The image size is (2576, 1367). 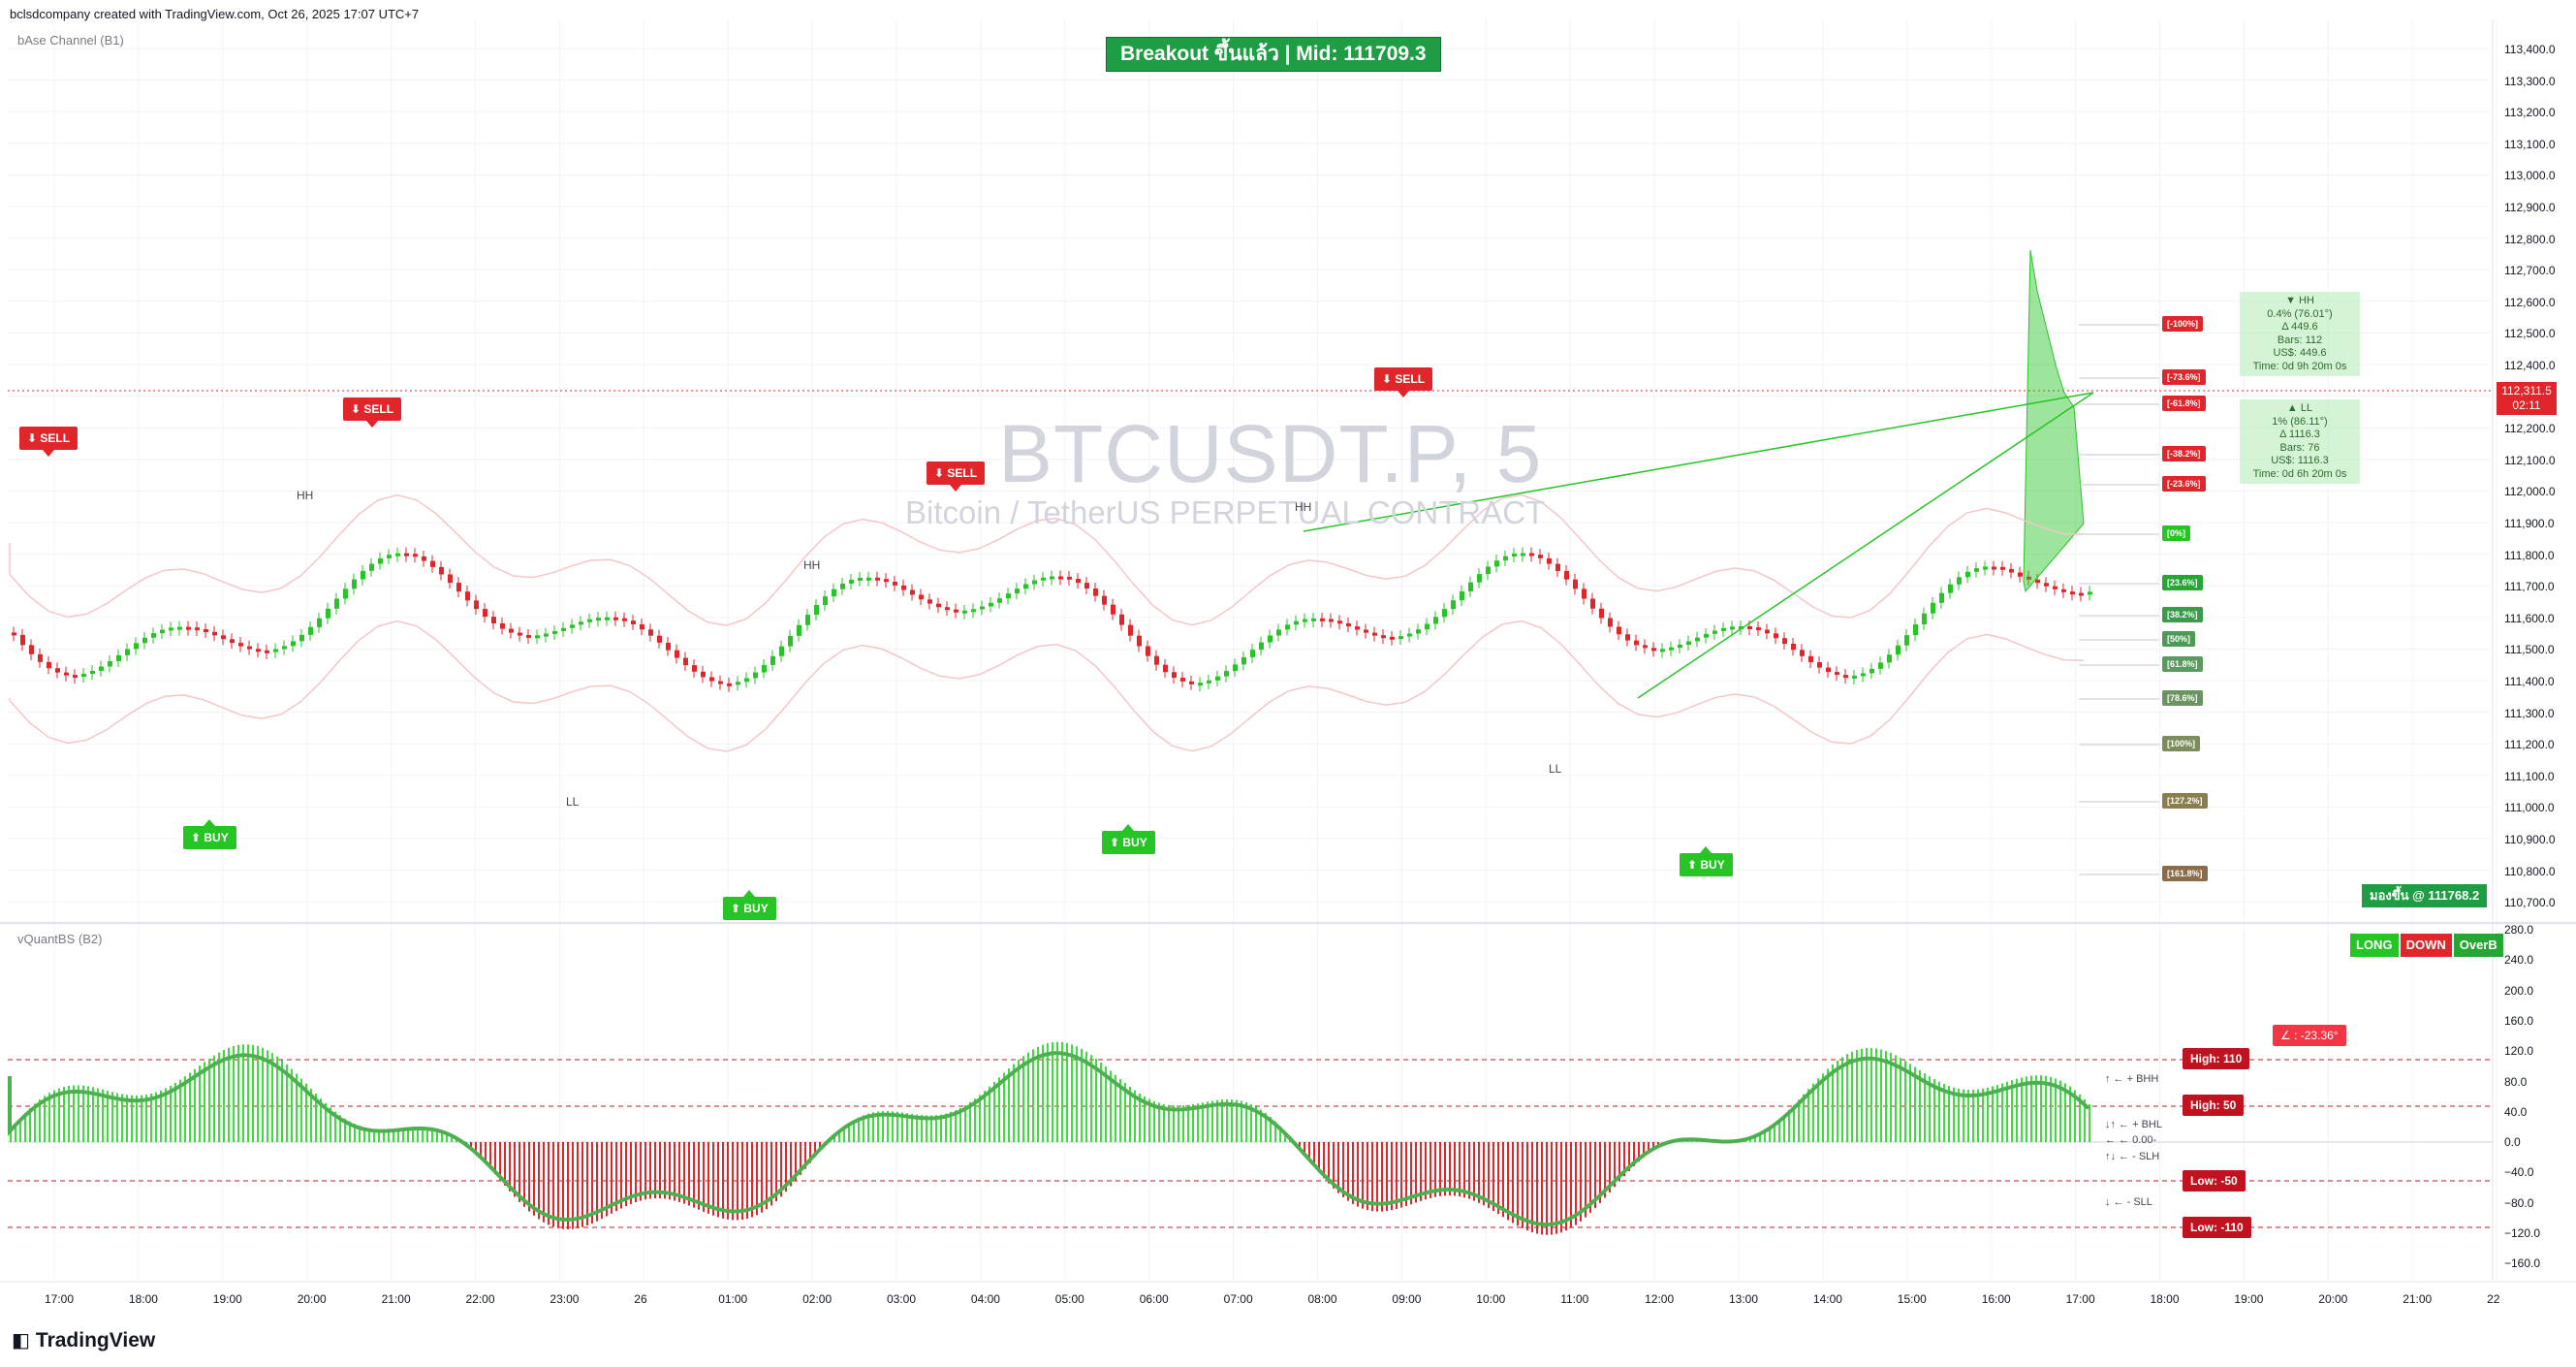 I want to click on time-tick-label: 01:00, so click(x=733, y=1299).